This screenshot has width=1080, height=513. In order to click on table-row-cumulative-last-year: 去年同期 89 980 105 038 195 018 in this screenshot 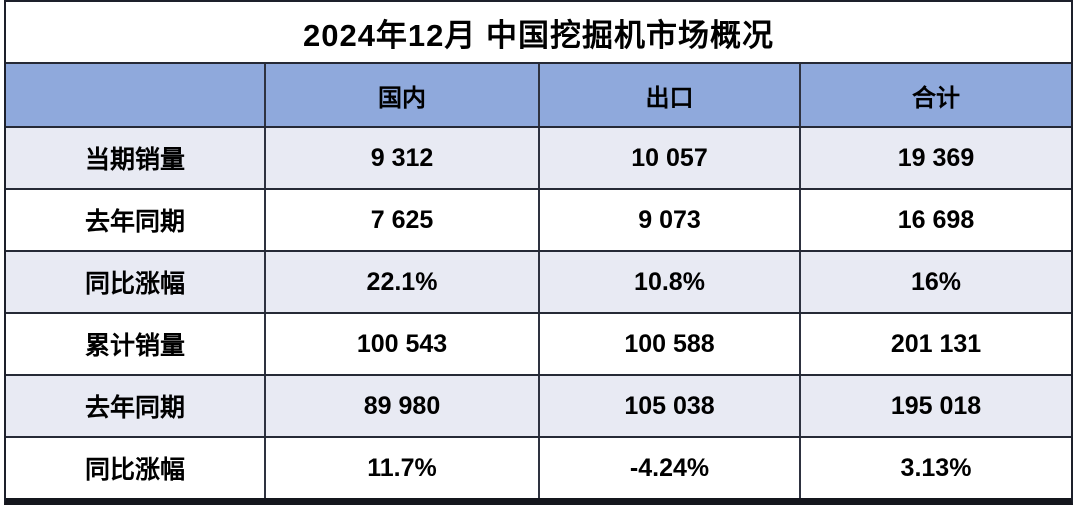, I will do `click(538, 405)`.